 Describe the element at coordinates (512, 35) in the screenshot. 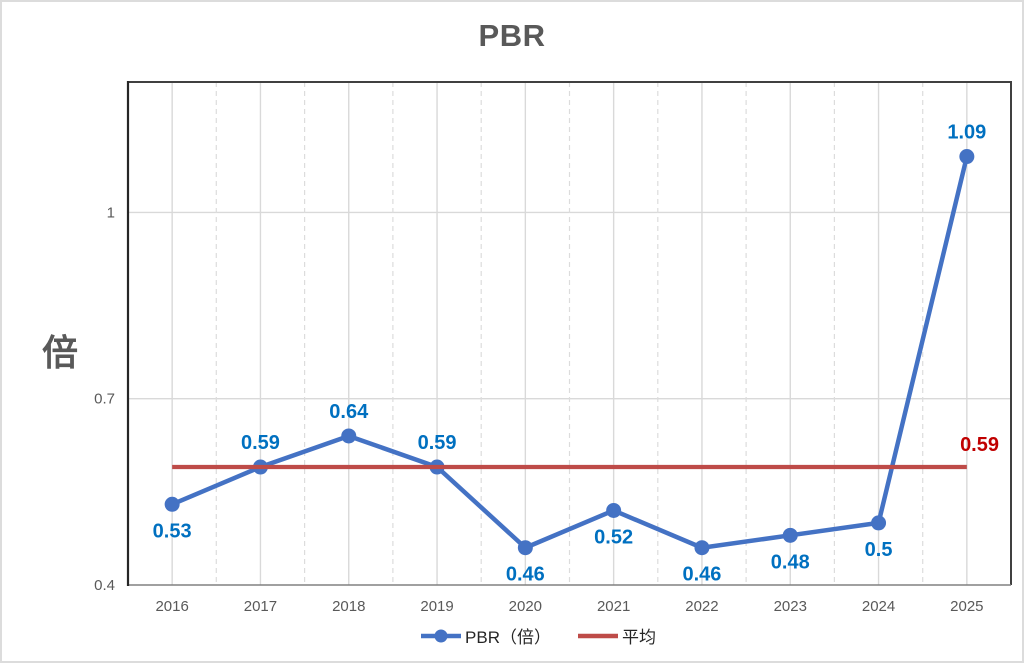

I see `chart-title: PBR` at that location.